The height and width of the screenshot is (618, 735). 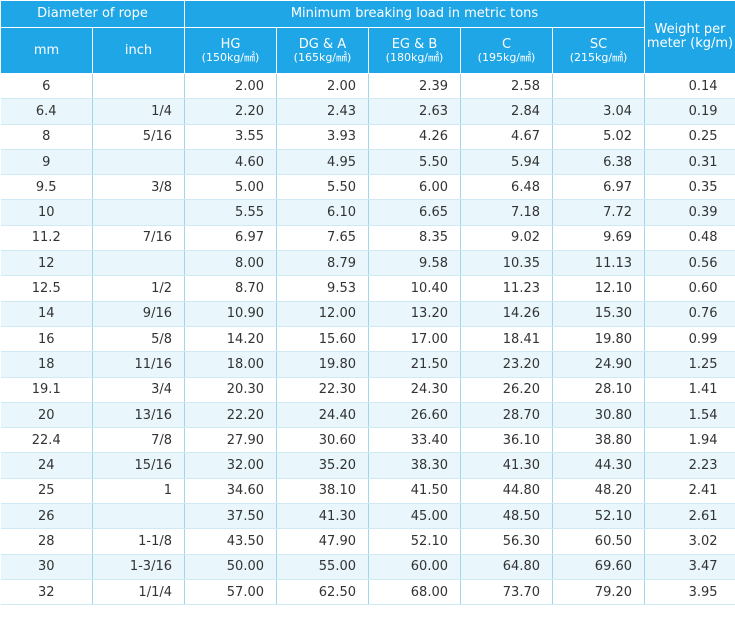 I want to click on diameter-mm-cell: 30, so click(x=46, y=567).